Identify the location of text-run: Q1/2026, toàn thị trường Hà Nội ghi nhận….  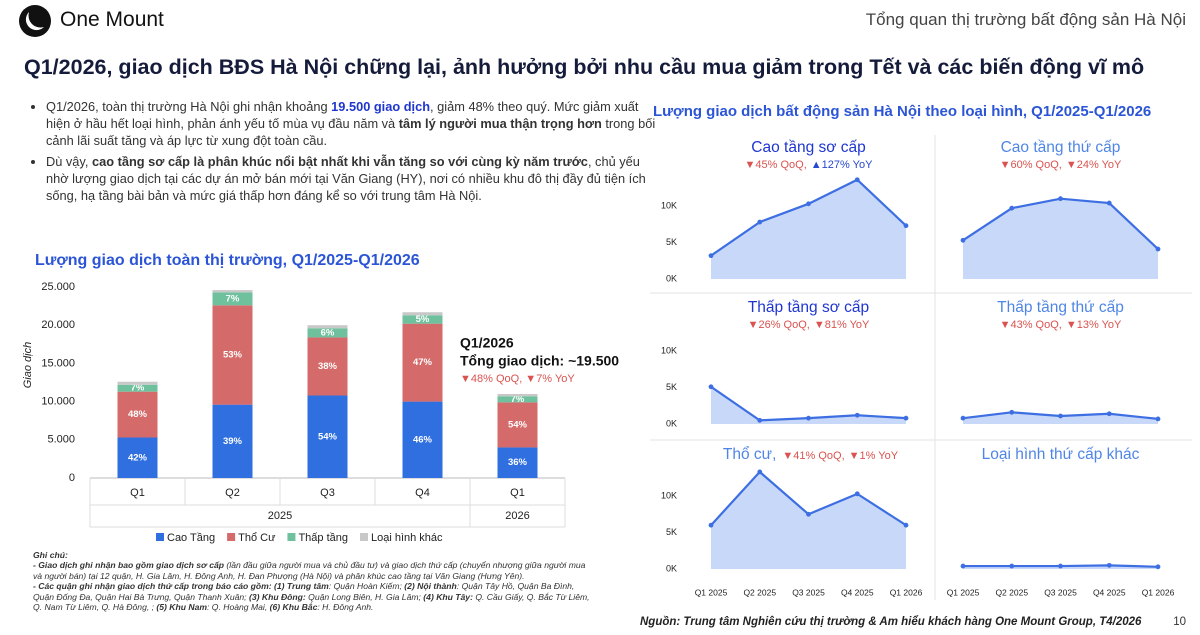
(189, 106).